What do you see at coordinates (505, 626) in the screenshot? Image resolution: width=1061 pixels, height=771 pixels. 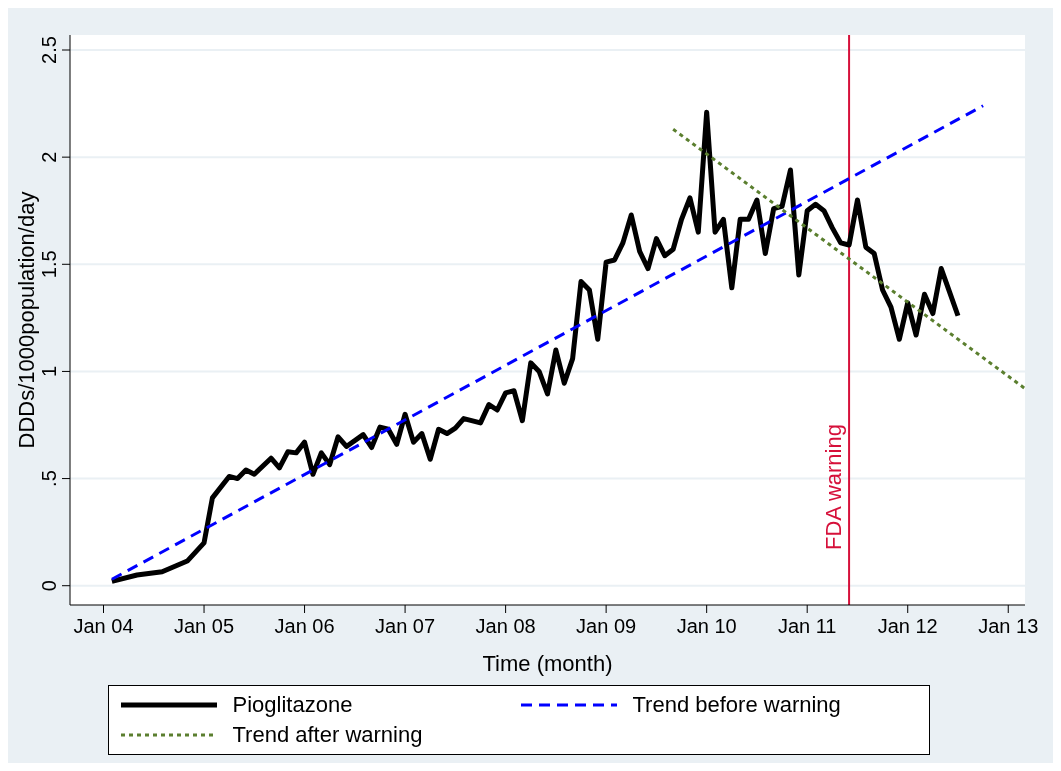 I see `x-tick-label: Jan 08` at bounding box center [505, 626].